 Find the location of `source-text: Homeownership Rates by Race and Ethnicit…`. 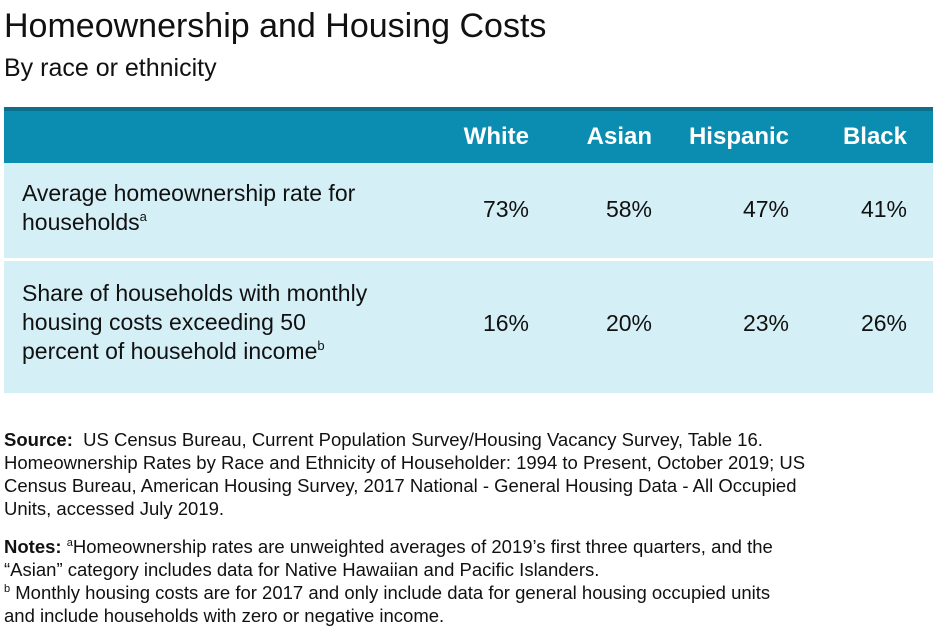

source-text: Homeownership Rates by Race and Ethnicit… is located at coordinates (405, 462).